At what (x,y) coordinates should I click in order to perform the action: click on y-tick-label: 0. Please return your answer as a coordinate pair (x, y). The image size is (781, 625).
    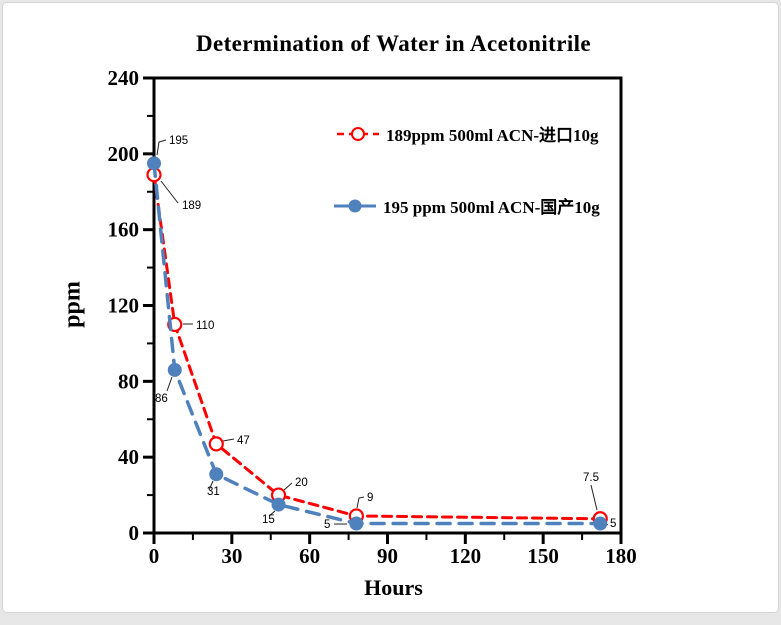
    Looking at the image, I should click on (134, 533).